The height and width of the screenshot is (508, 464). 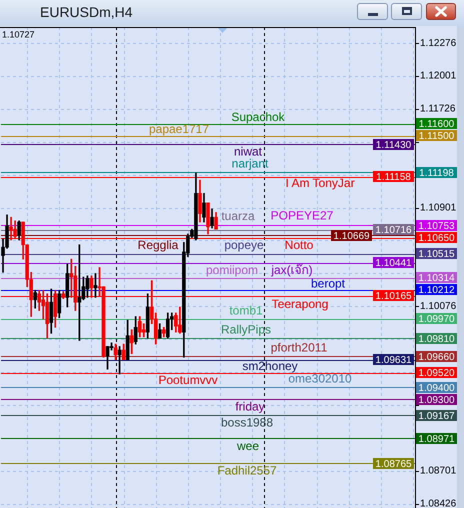 What do you see at coordinates (438, 109) in the screenshot?
I see `y-tick-label: 1.11726` at bounding box center [438, 109].